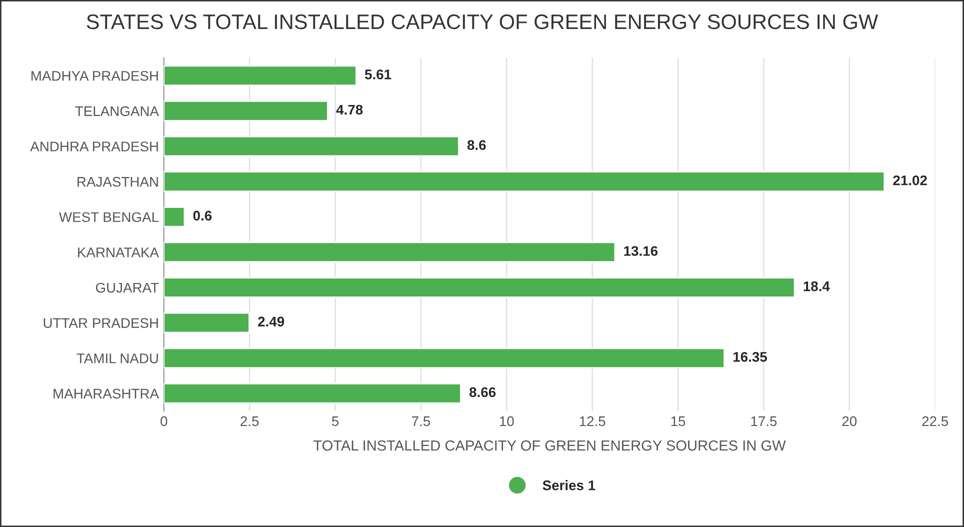 Image resolution: width=964 pixels, height=527 pixels. I want to click on y-tick-label: KARNATAKA, so click(118, 253).